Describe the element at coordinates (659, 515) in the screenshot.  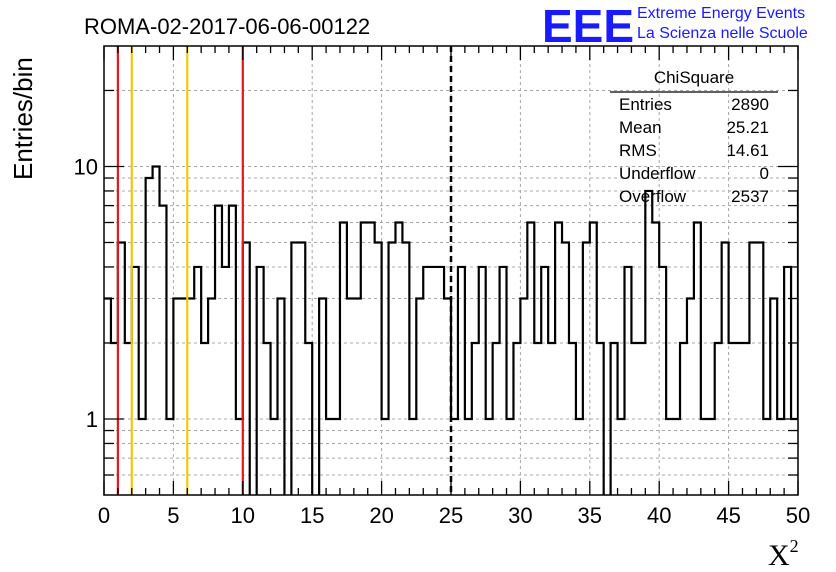
I see `x-tick-label: 40` at that location.